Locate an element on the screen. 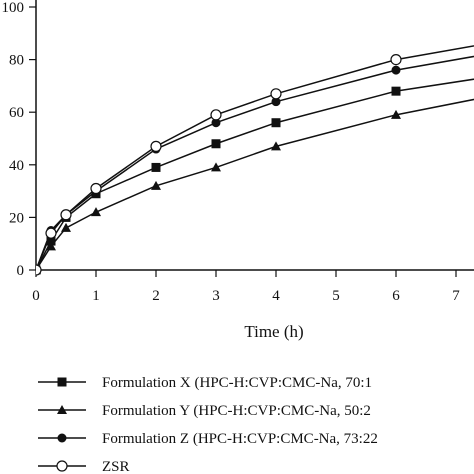 The height and width of the screenshot is (474, 474). x-tick-label: 0 is located at coordinates (36, 296).